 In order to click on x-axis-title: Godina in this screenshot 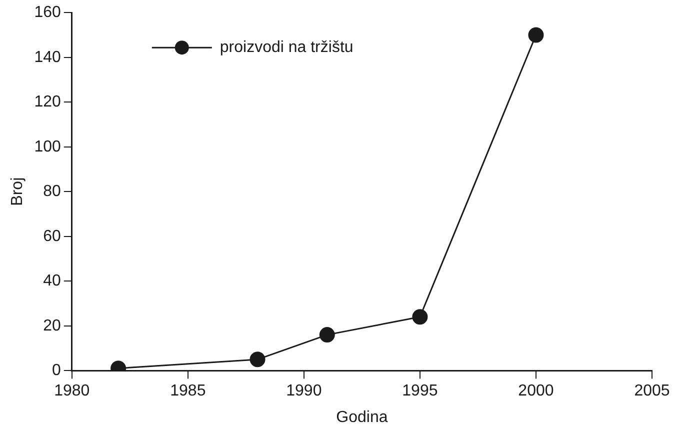, I will do `click(362, 417)`.